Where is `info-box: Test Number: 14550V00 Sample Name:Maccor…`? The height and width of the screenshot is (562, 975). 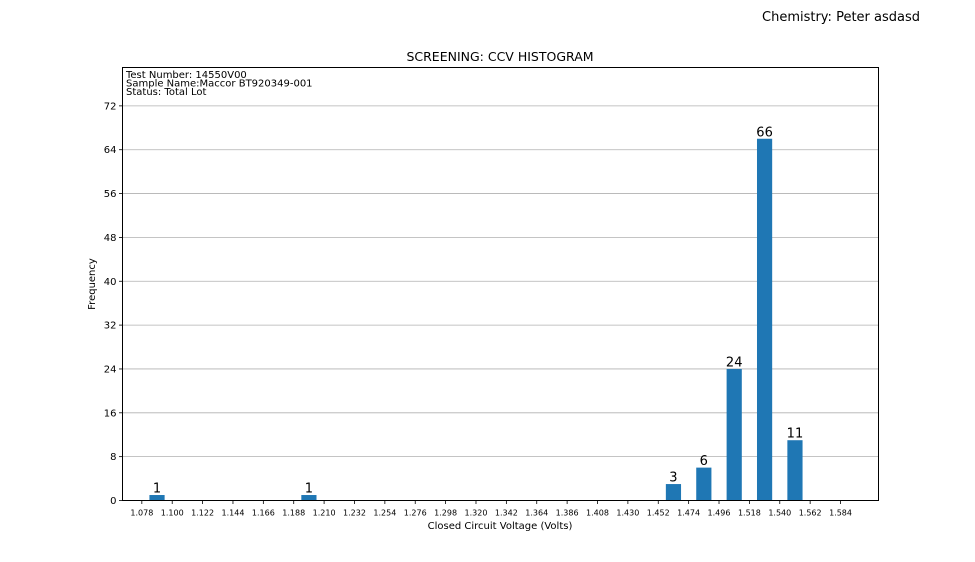
info-box: Test Number: 14550V00 Sample Name:Maccor… is located at coordinates (219, 84).